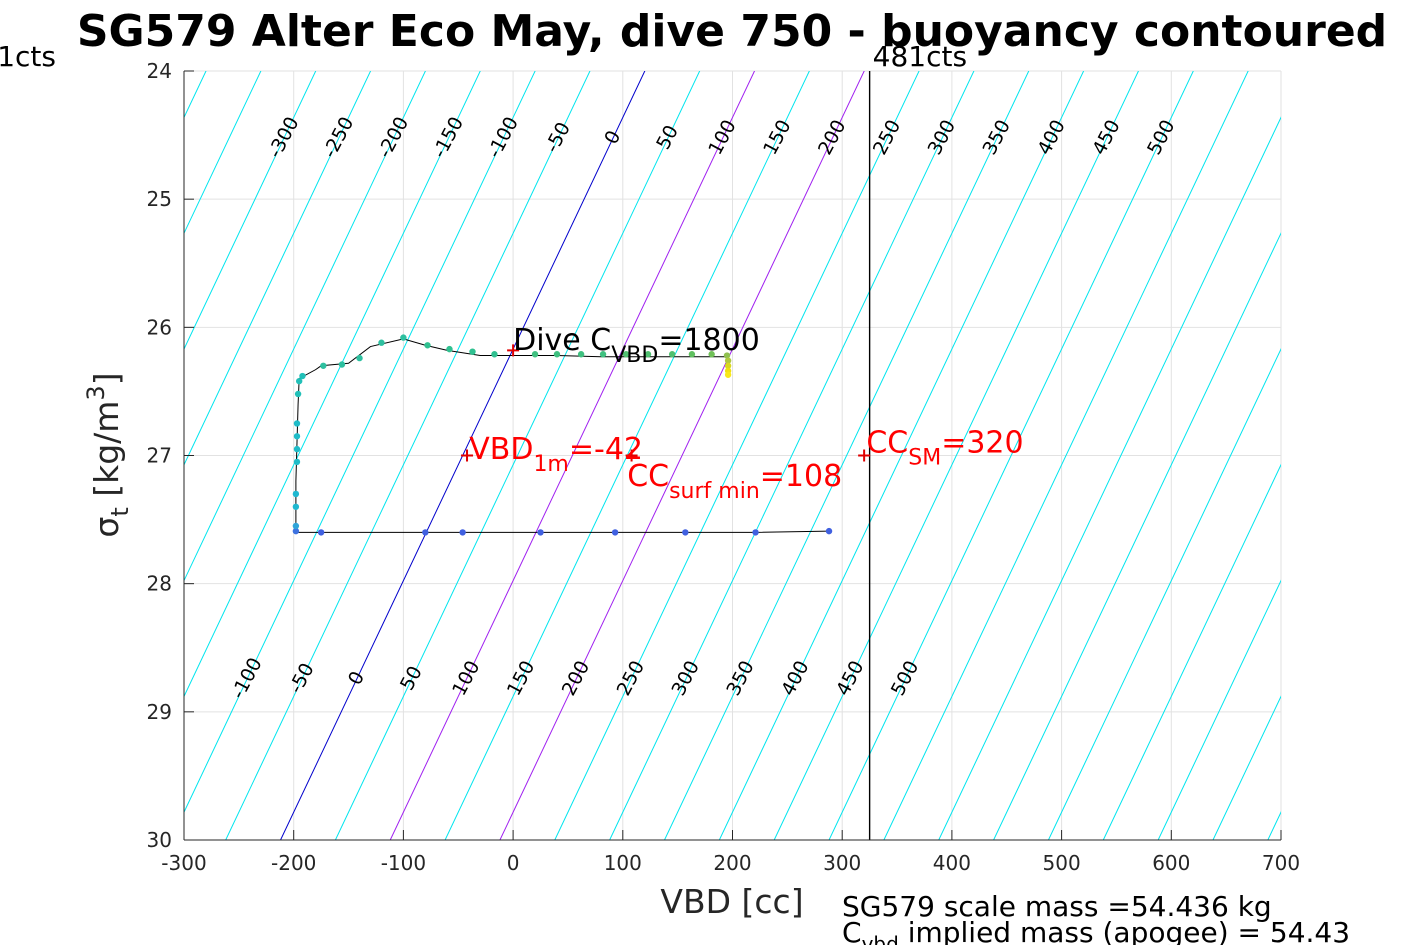 This screenshot has width=1417, height=945. What do you see at coordinates (734, 481) in the screenshot?
I see `annotation: CCsurf min=108` at bounding box center [734, 481].